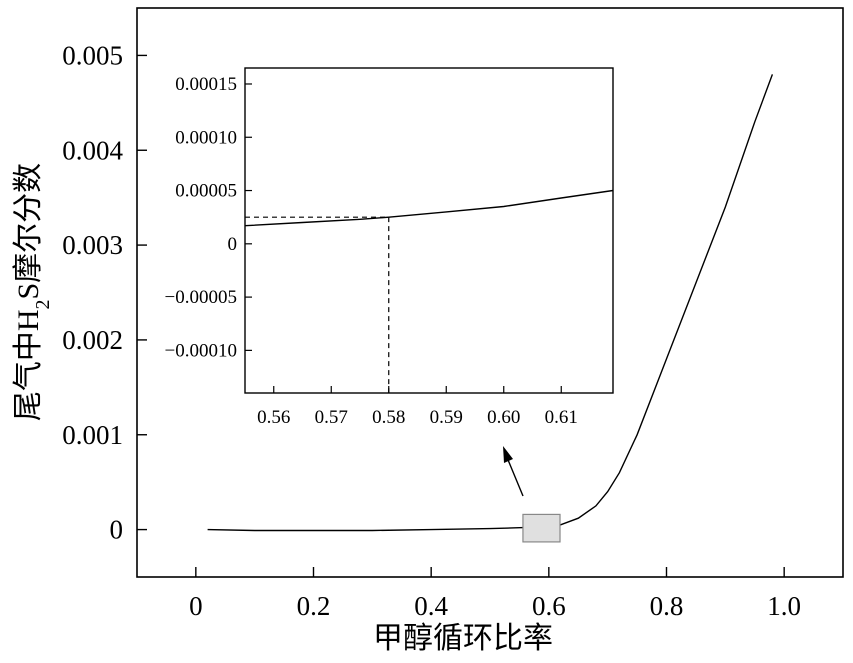 This screenshot has height=663, width=853. What do you see at coordinates (206, 191) in the screenshot?
I see `inset-y-tick-label: 0.00005` at bounding box center [206, 191].